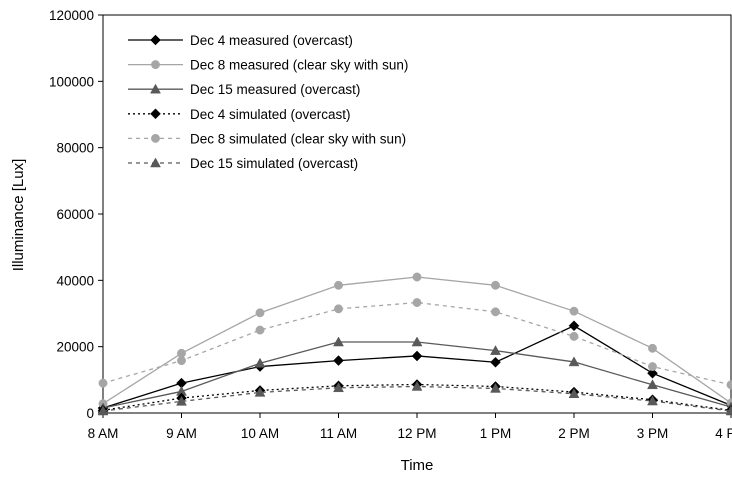  Describe the element at coordinates (71, 15) in the screenshot. I see `y-tick-label: 120000` at that location.